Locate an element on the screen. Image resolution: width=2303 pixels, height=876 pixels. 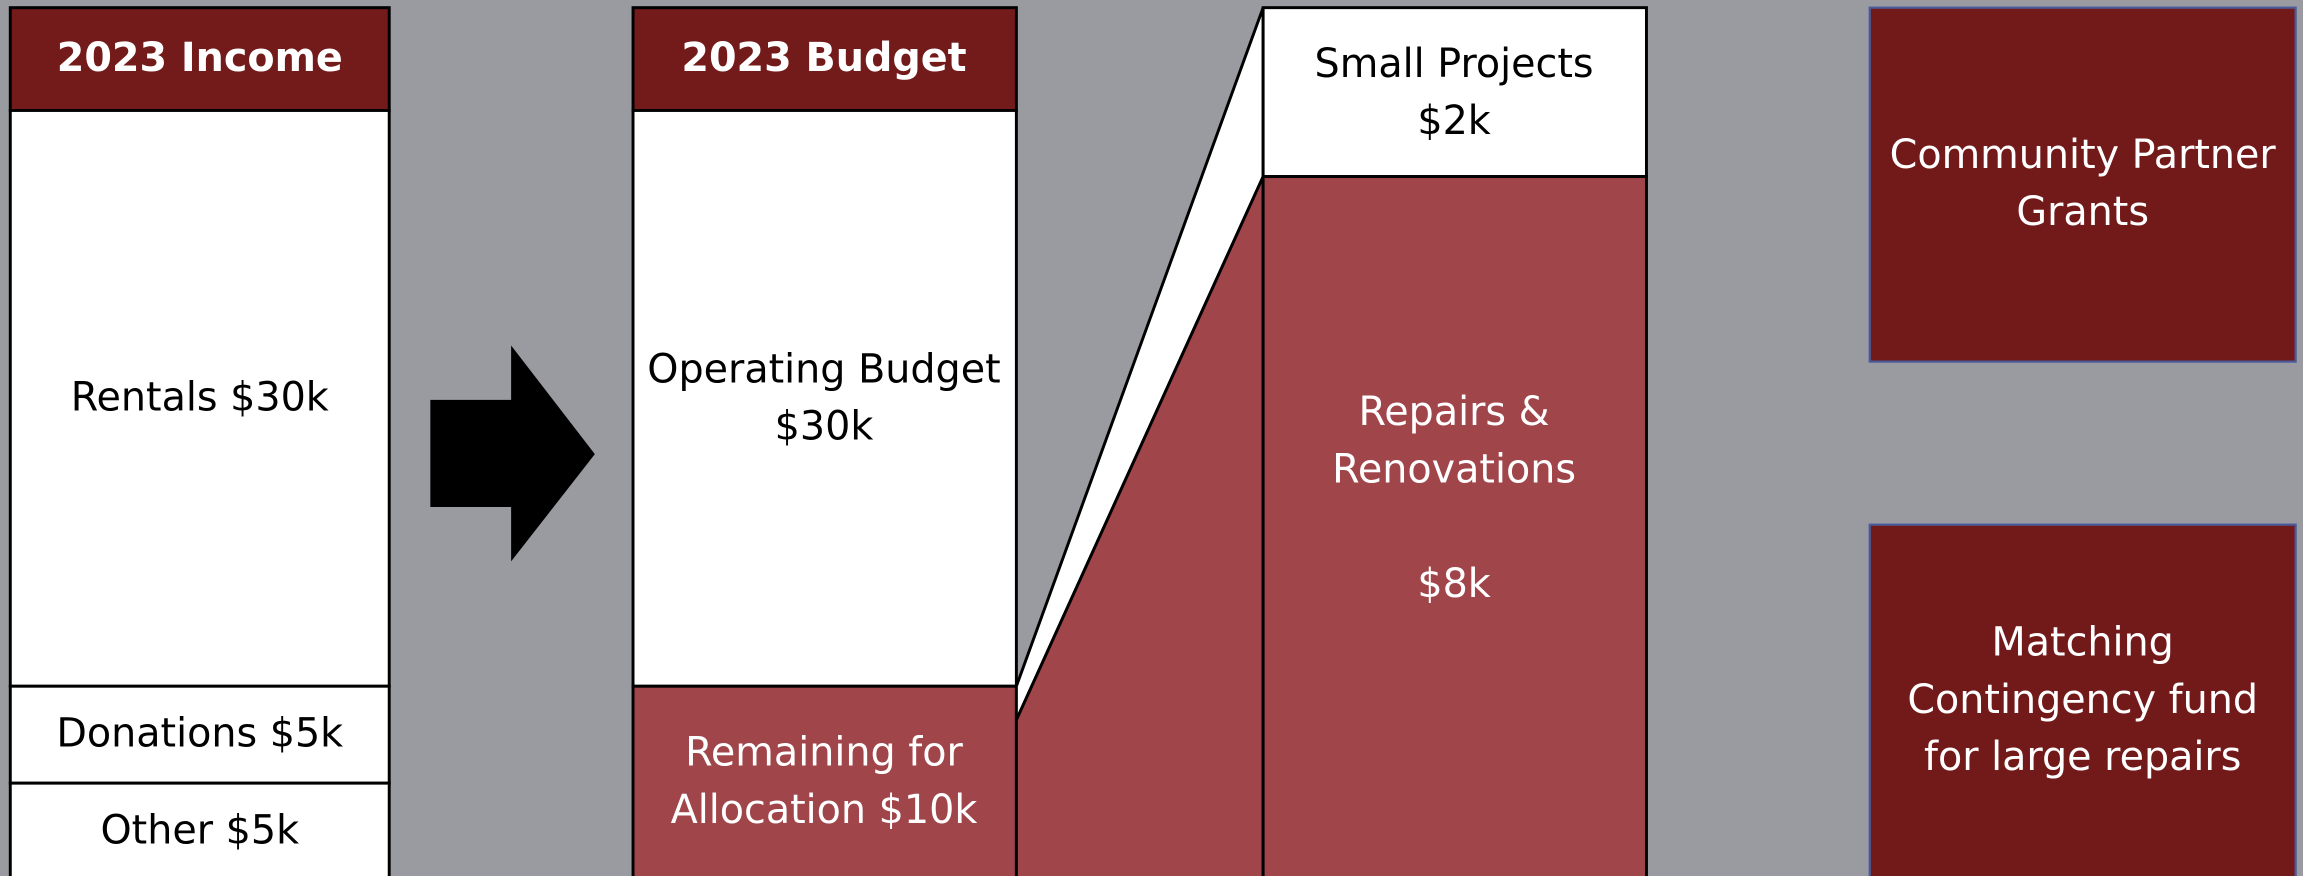
budget-text: Operating Budget is located at coordinates (823, 369).